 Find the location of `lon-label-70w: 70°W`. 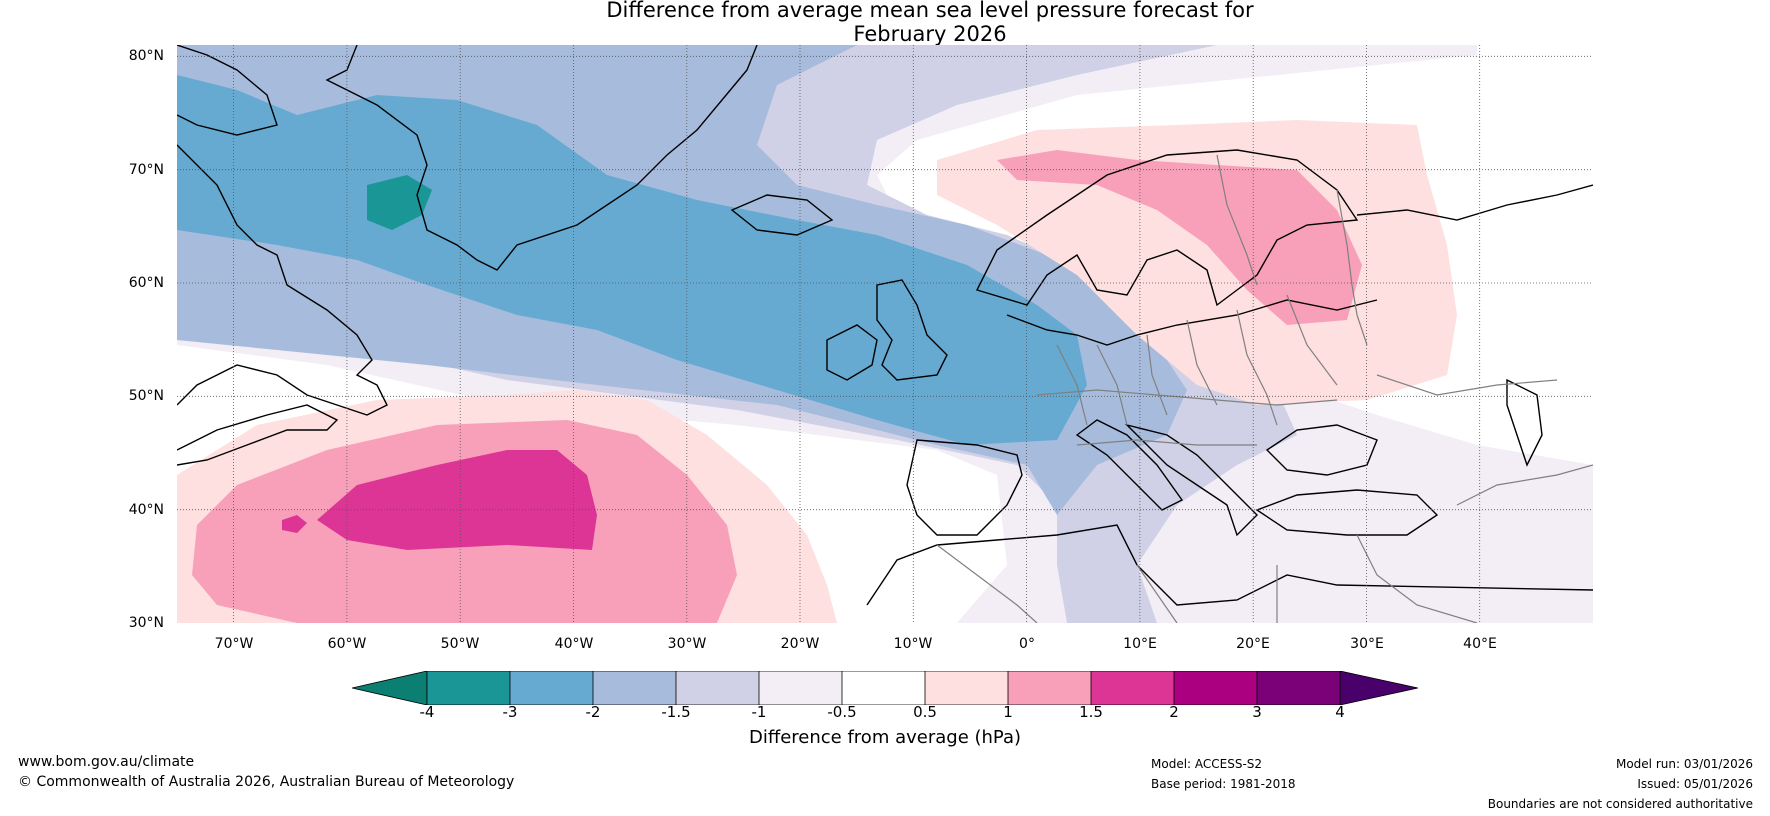

lon-label-70w: 70°W is located at coordinates (234, 644).